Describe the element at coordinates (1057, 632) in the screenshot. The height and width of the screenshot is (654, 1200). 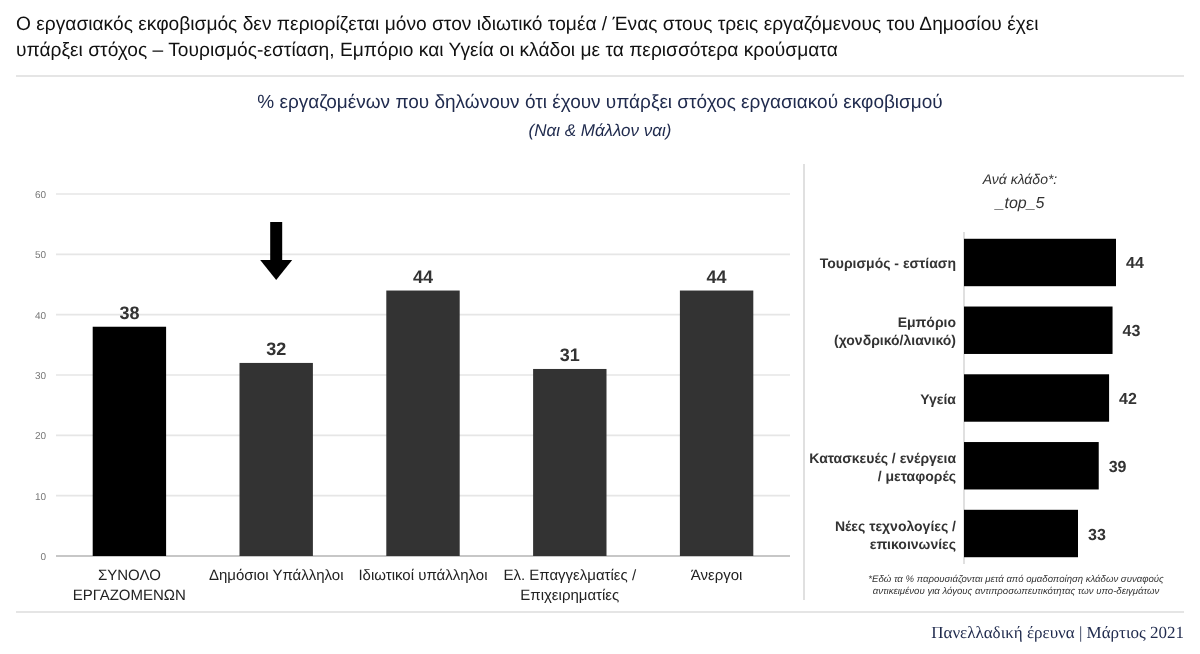
I see `text: Πανελλαδική έρευνα | Μάρτιος 2021` at that location.